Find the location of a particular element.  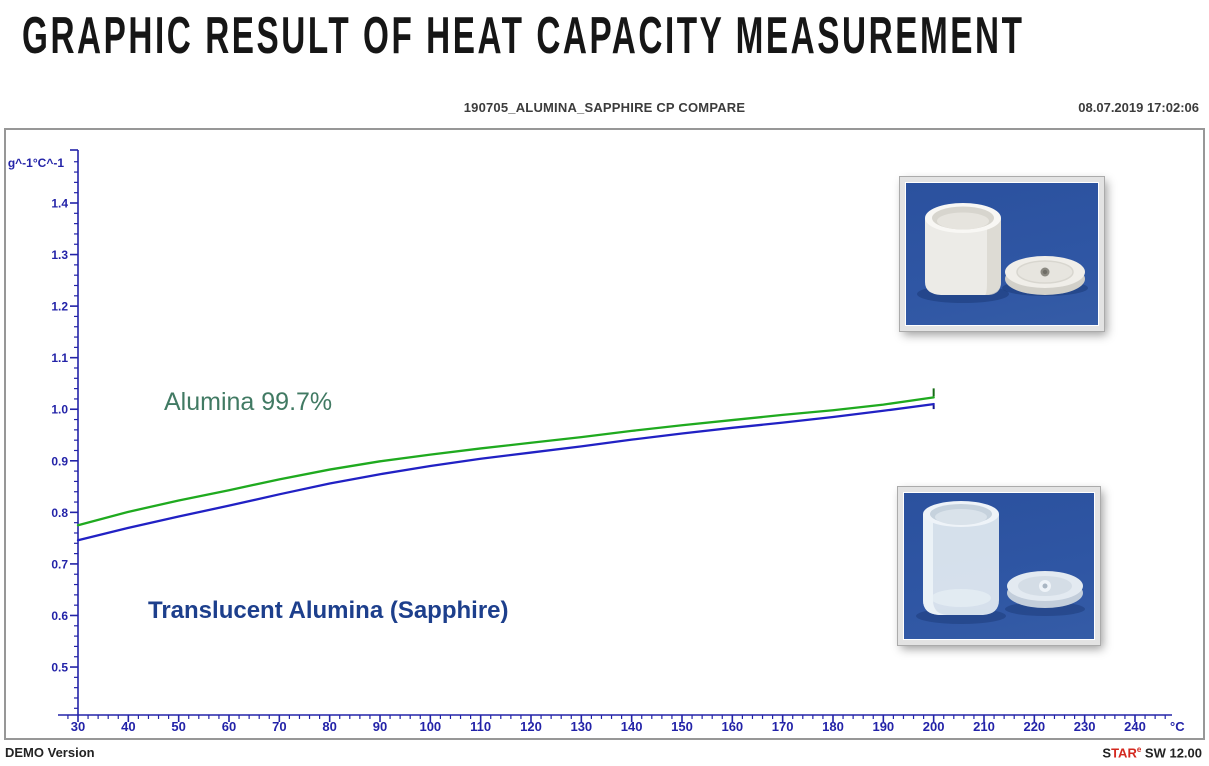

x-tick-label: 50 is located at coordinates (178, 726).